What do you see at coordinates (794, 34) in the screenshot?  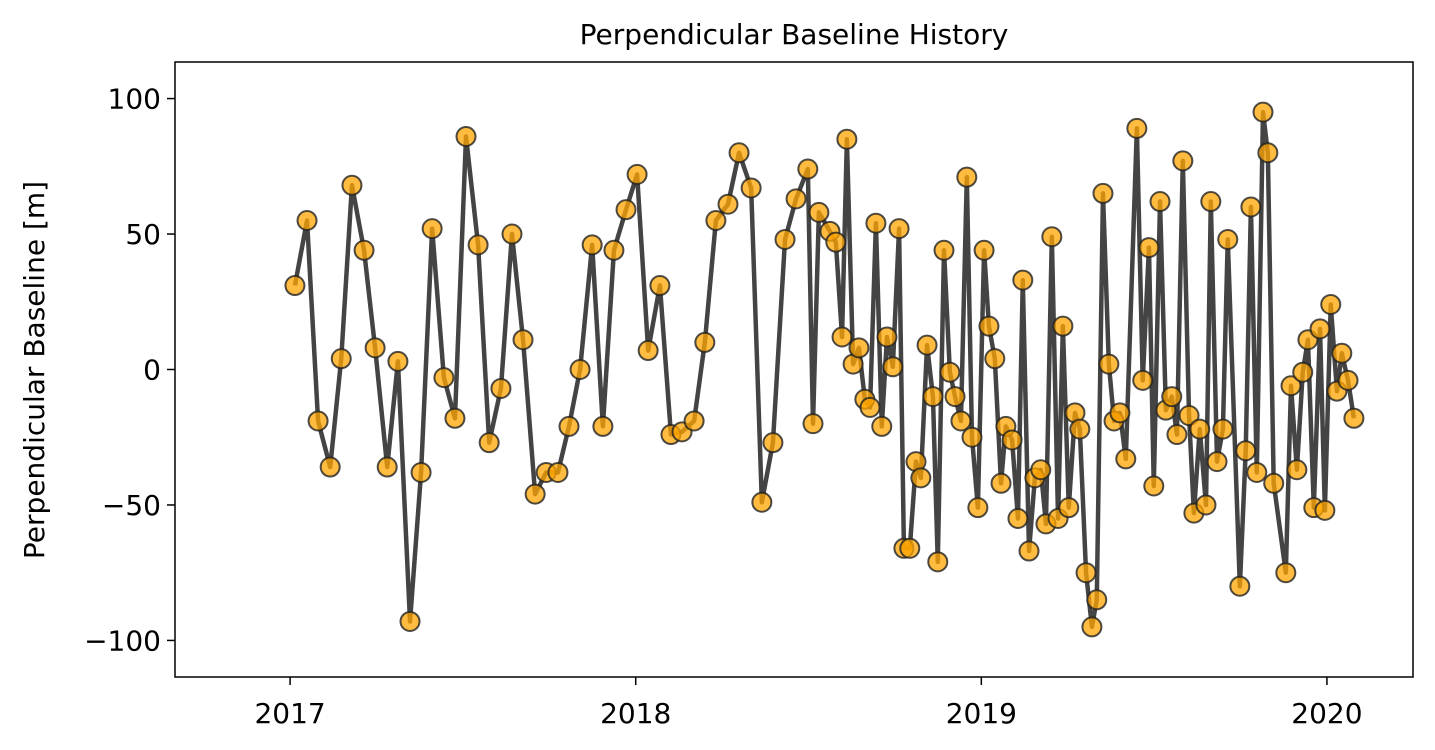 I see `chart-title: Perpendicular Baseline History` at bounding box center [794, 34].